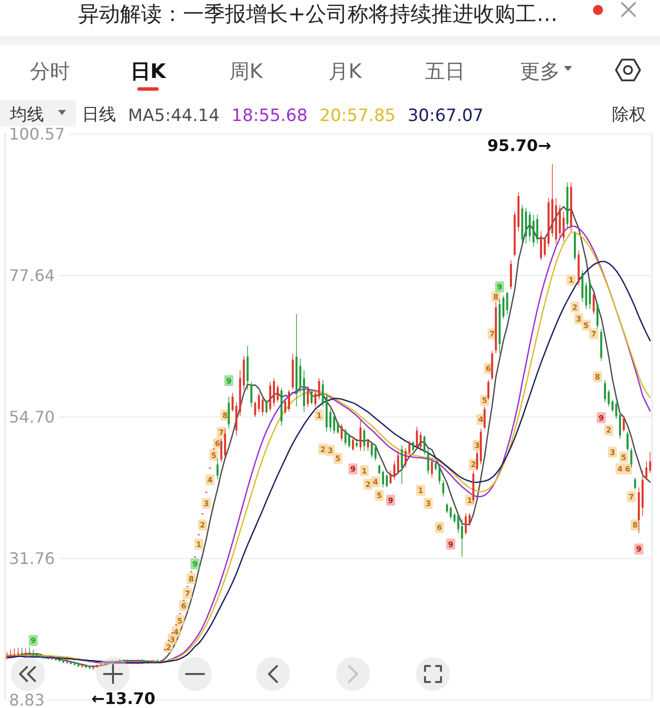 The image size is (660, 708). What do you see at coordinates (123, 698) in the screenshot?
I see `note: ←13.70` at bounding box center [123, 698].